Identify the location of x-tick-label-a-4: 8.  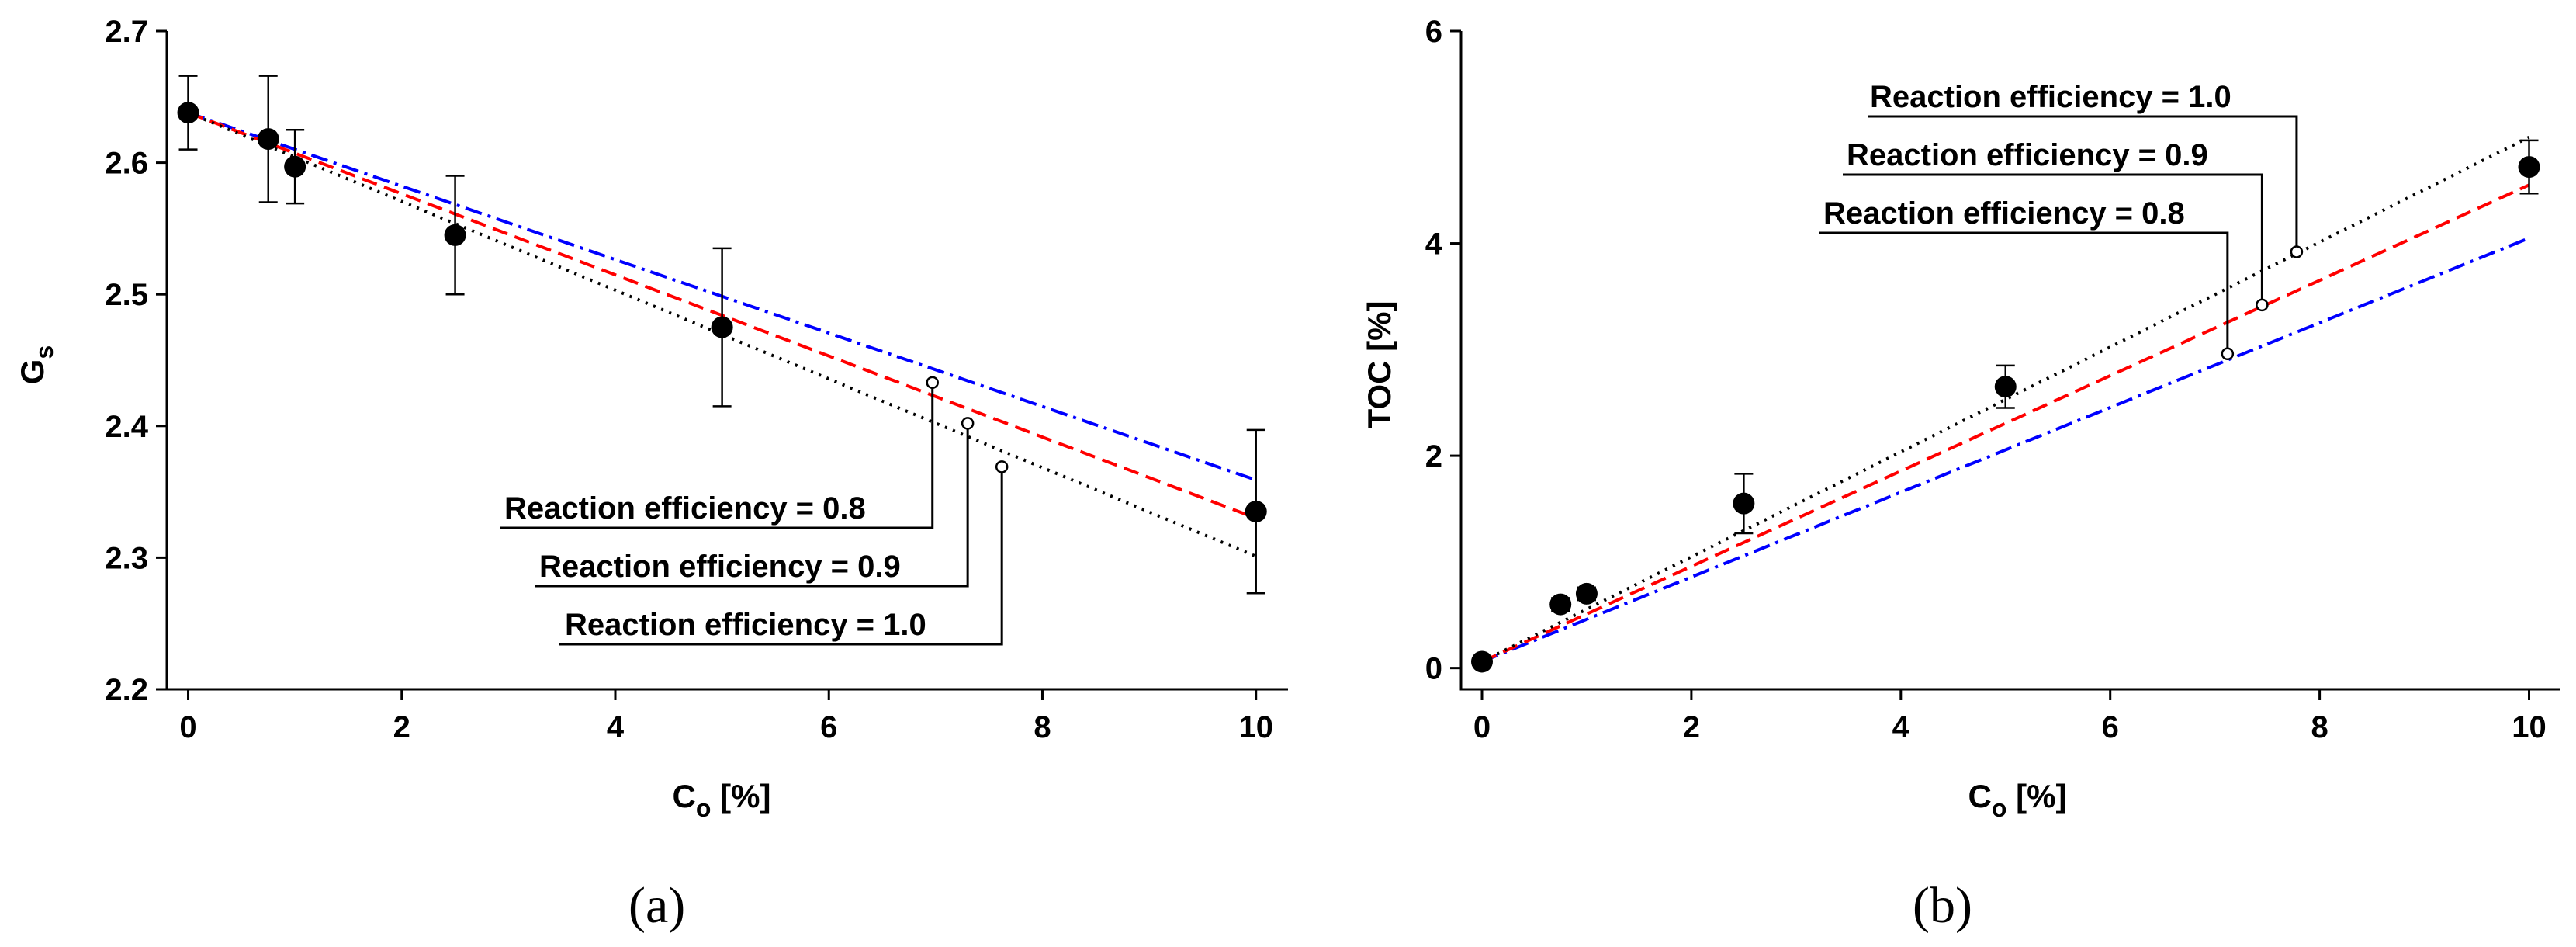
(1042, 727).